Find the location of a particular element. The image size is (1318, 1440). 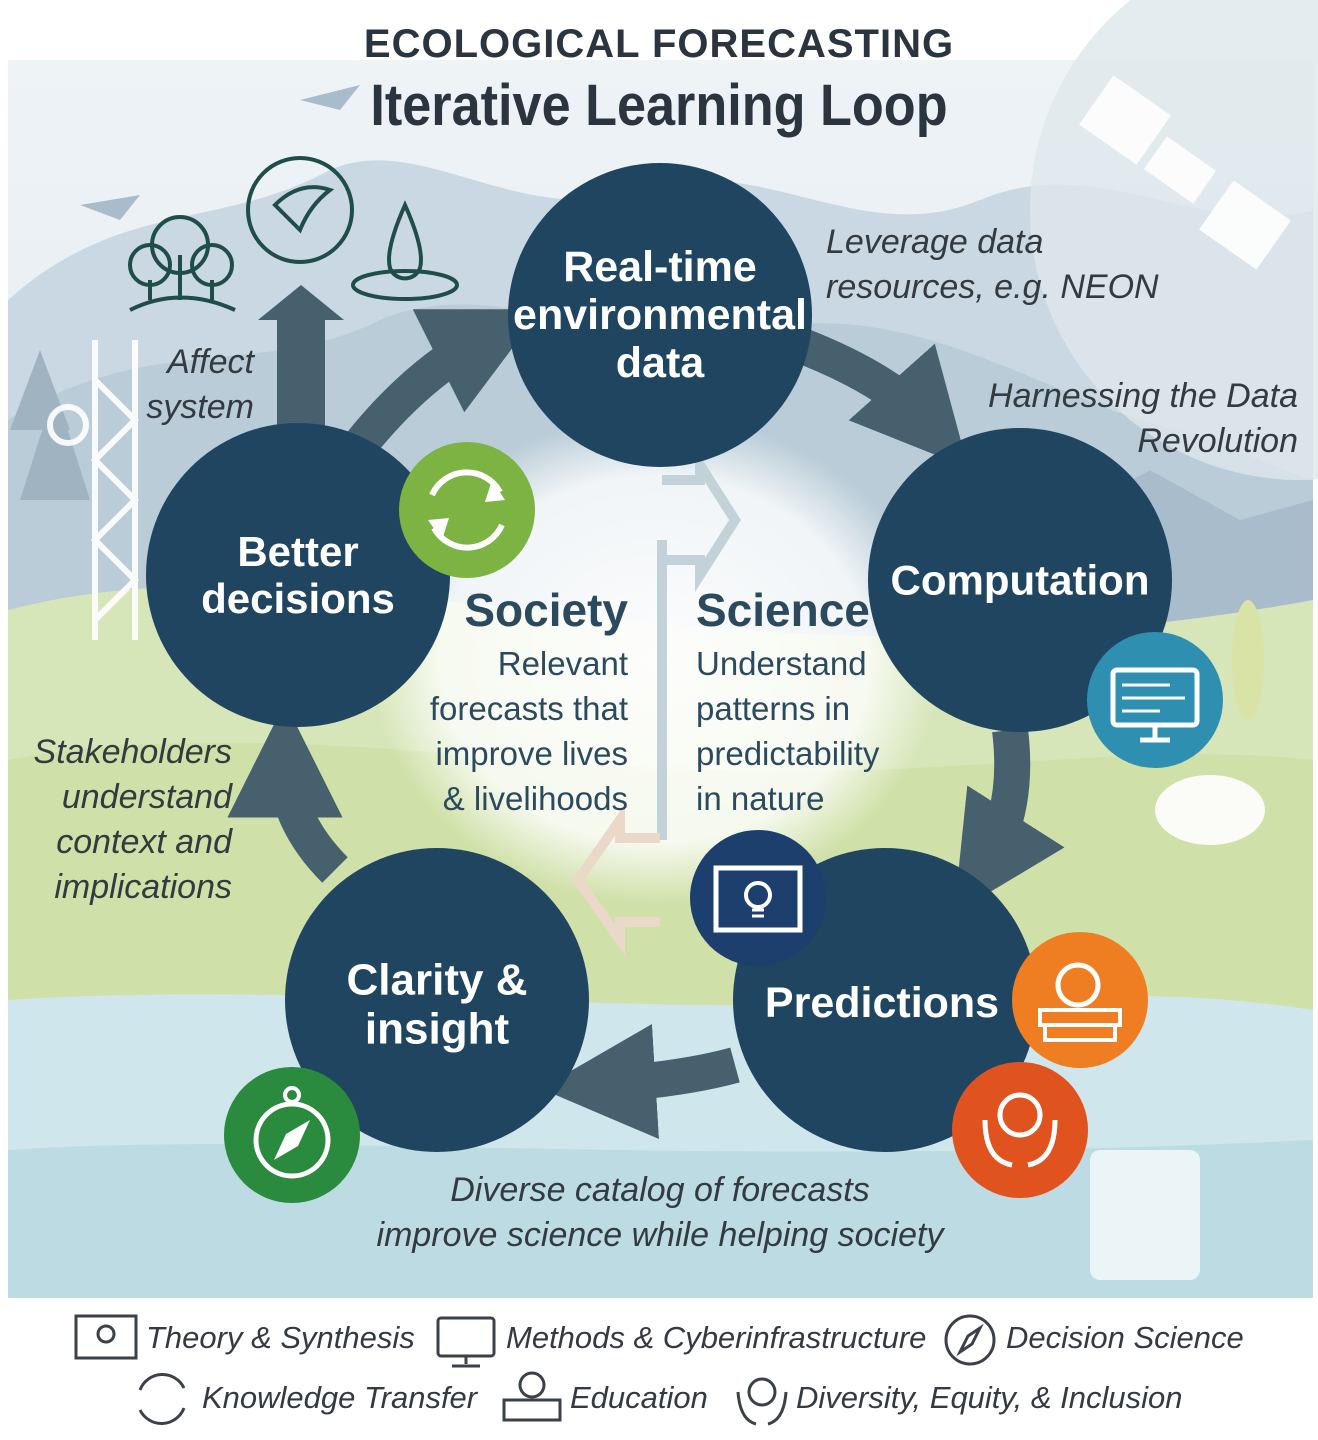

center-return-arrow is located at coordinates (615, 880).